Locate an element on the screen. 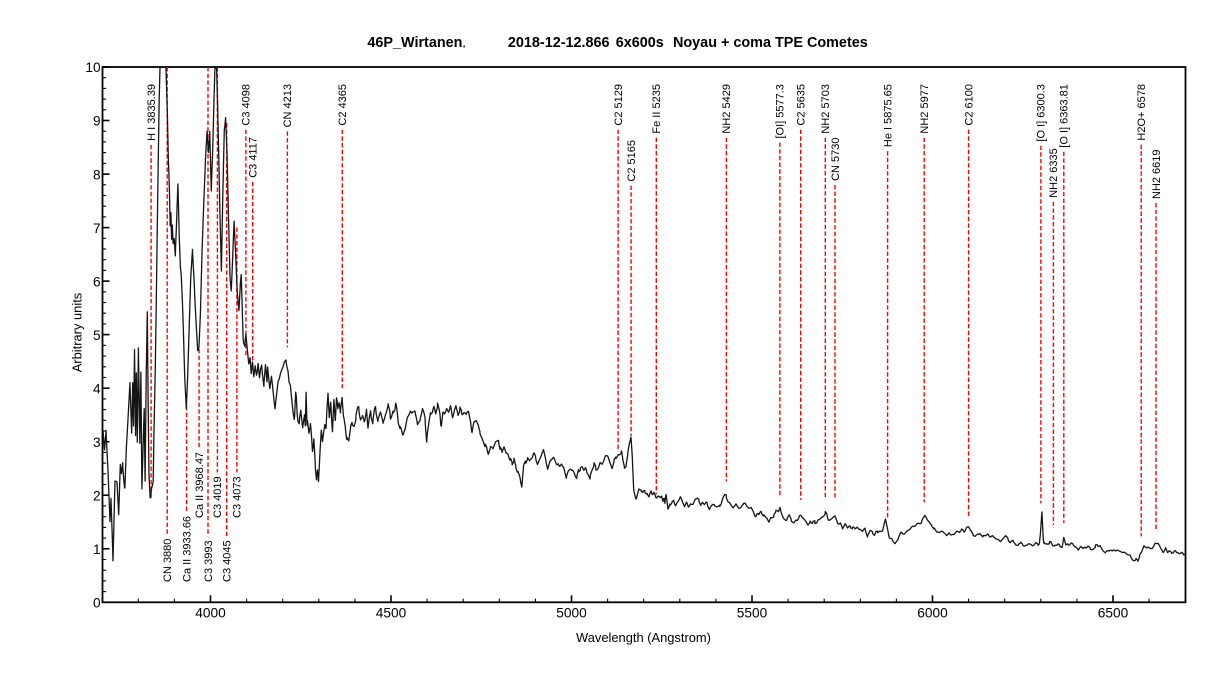 This screenshot has height=675, width=1223. svg-text: [OI] 5577.3 is located at coordinates (781, 111).